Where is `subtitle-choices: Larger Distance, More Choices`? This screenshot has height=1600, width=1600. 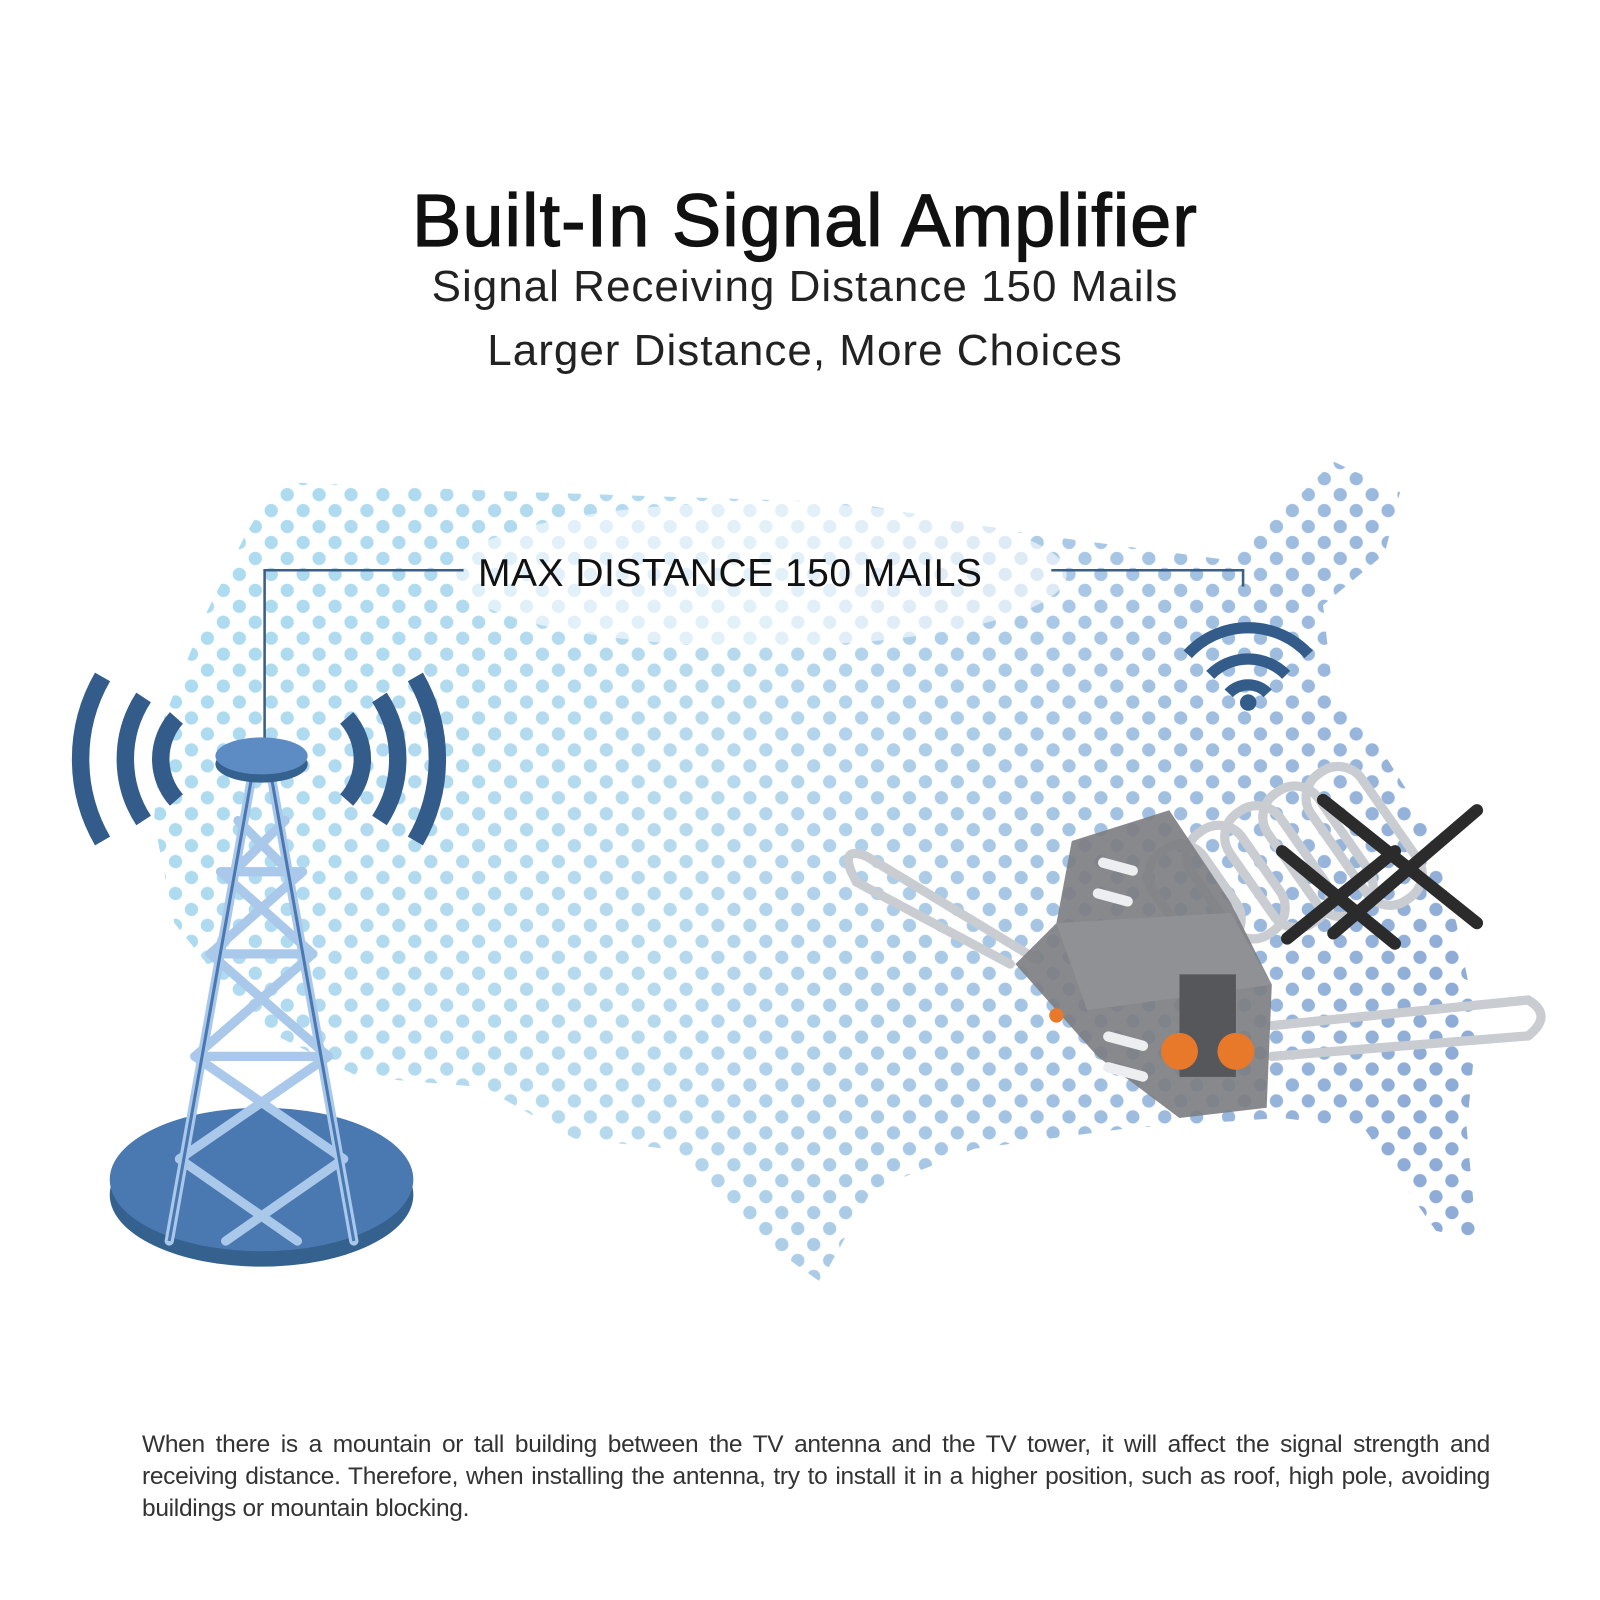 subtitle-choices: Larger Distance, More Choices is located at coordinates (805, 350).